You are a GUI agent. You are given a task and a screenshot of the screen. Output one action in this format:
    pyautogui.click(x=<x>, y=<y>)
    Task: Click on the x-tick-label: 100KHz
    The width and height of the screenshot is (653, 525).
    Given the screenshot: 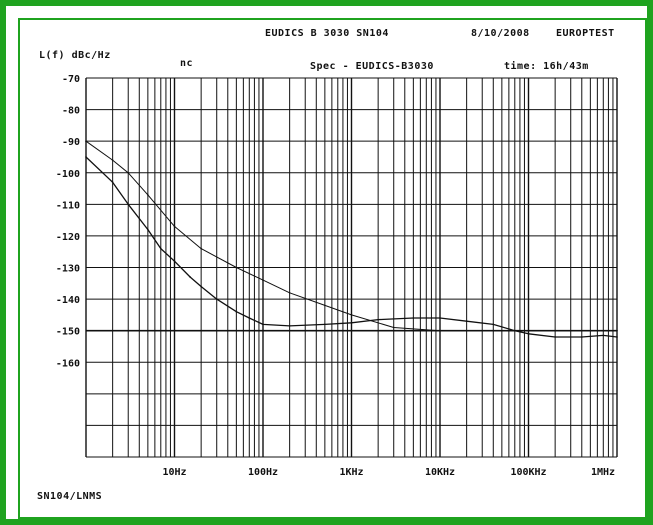 What is the action you would take?
    pyautogui.click(x=528, y=472)
    